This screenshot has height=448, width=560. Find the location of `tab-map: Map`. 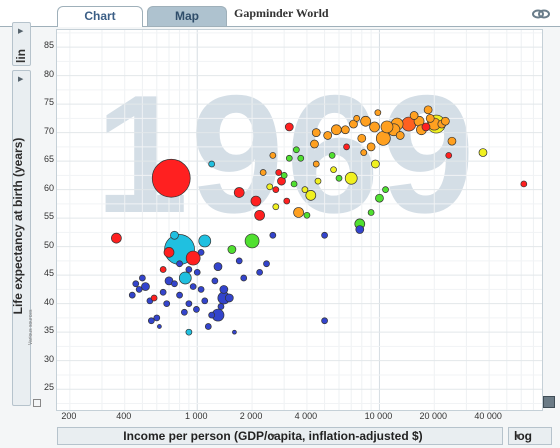

tab-map: Map is located at coordinates (187, 16).